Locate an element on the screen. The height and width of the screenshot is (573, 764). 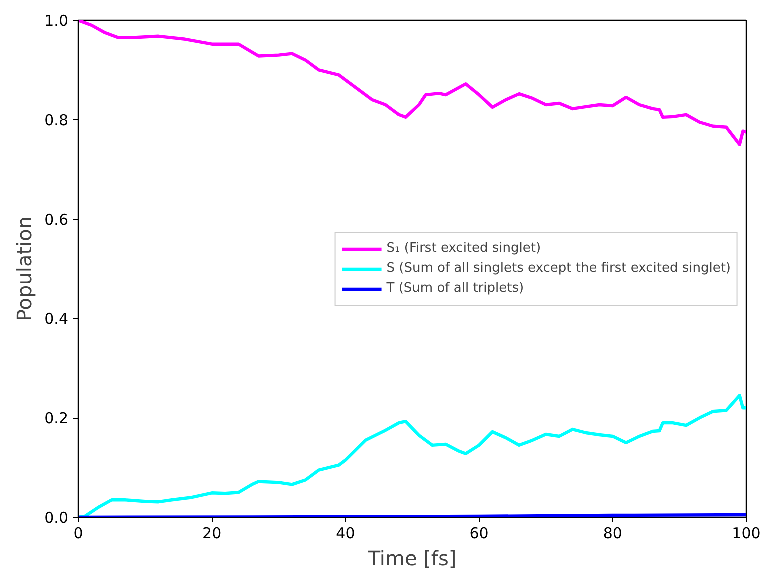
x-tick-label: 60 is located at coordinates (479, 533).